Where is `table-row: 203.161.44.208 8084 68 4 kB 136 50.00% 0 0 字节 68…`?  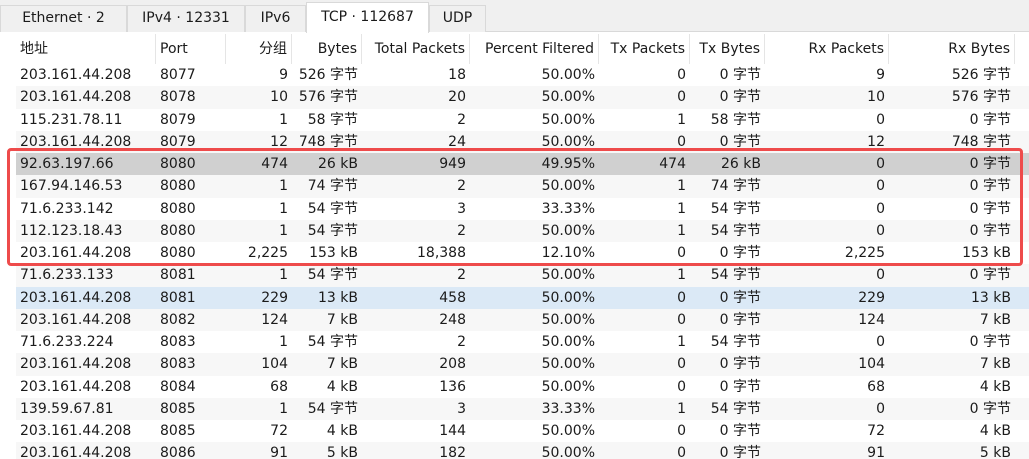 table-row: 203.161.44.208 8084 68 4 kB 136 50.00% 0 0 字节 68… is located at coordinates (522, 387).